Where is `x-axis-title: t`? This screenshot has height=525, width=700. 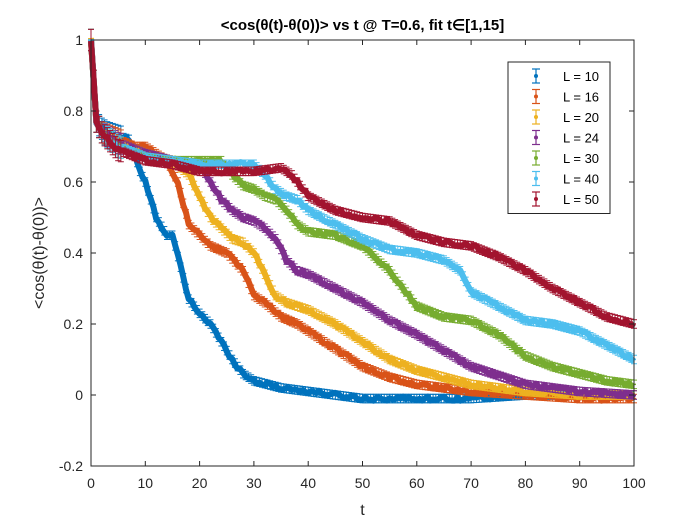 x-axis-title: t is located at coordinates (362, 510).